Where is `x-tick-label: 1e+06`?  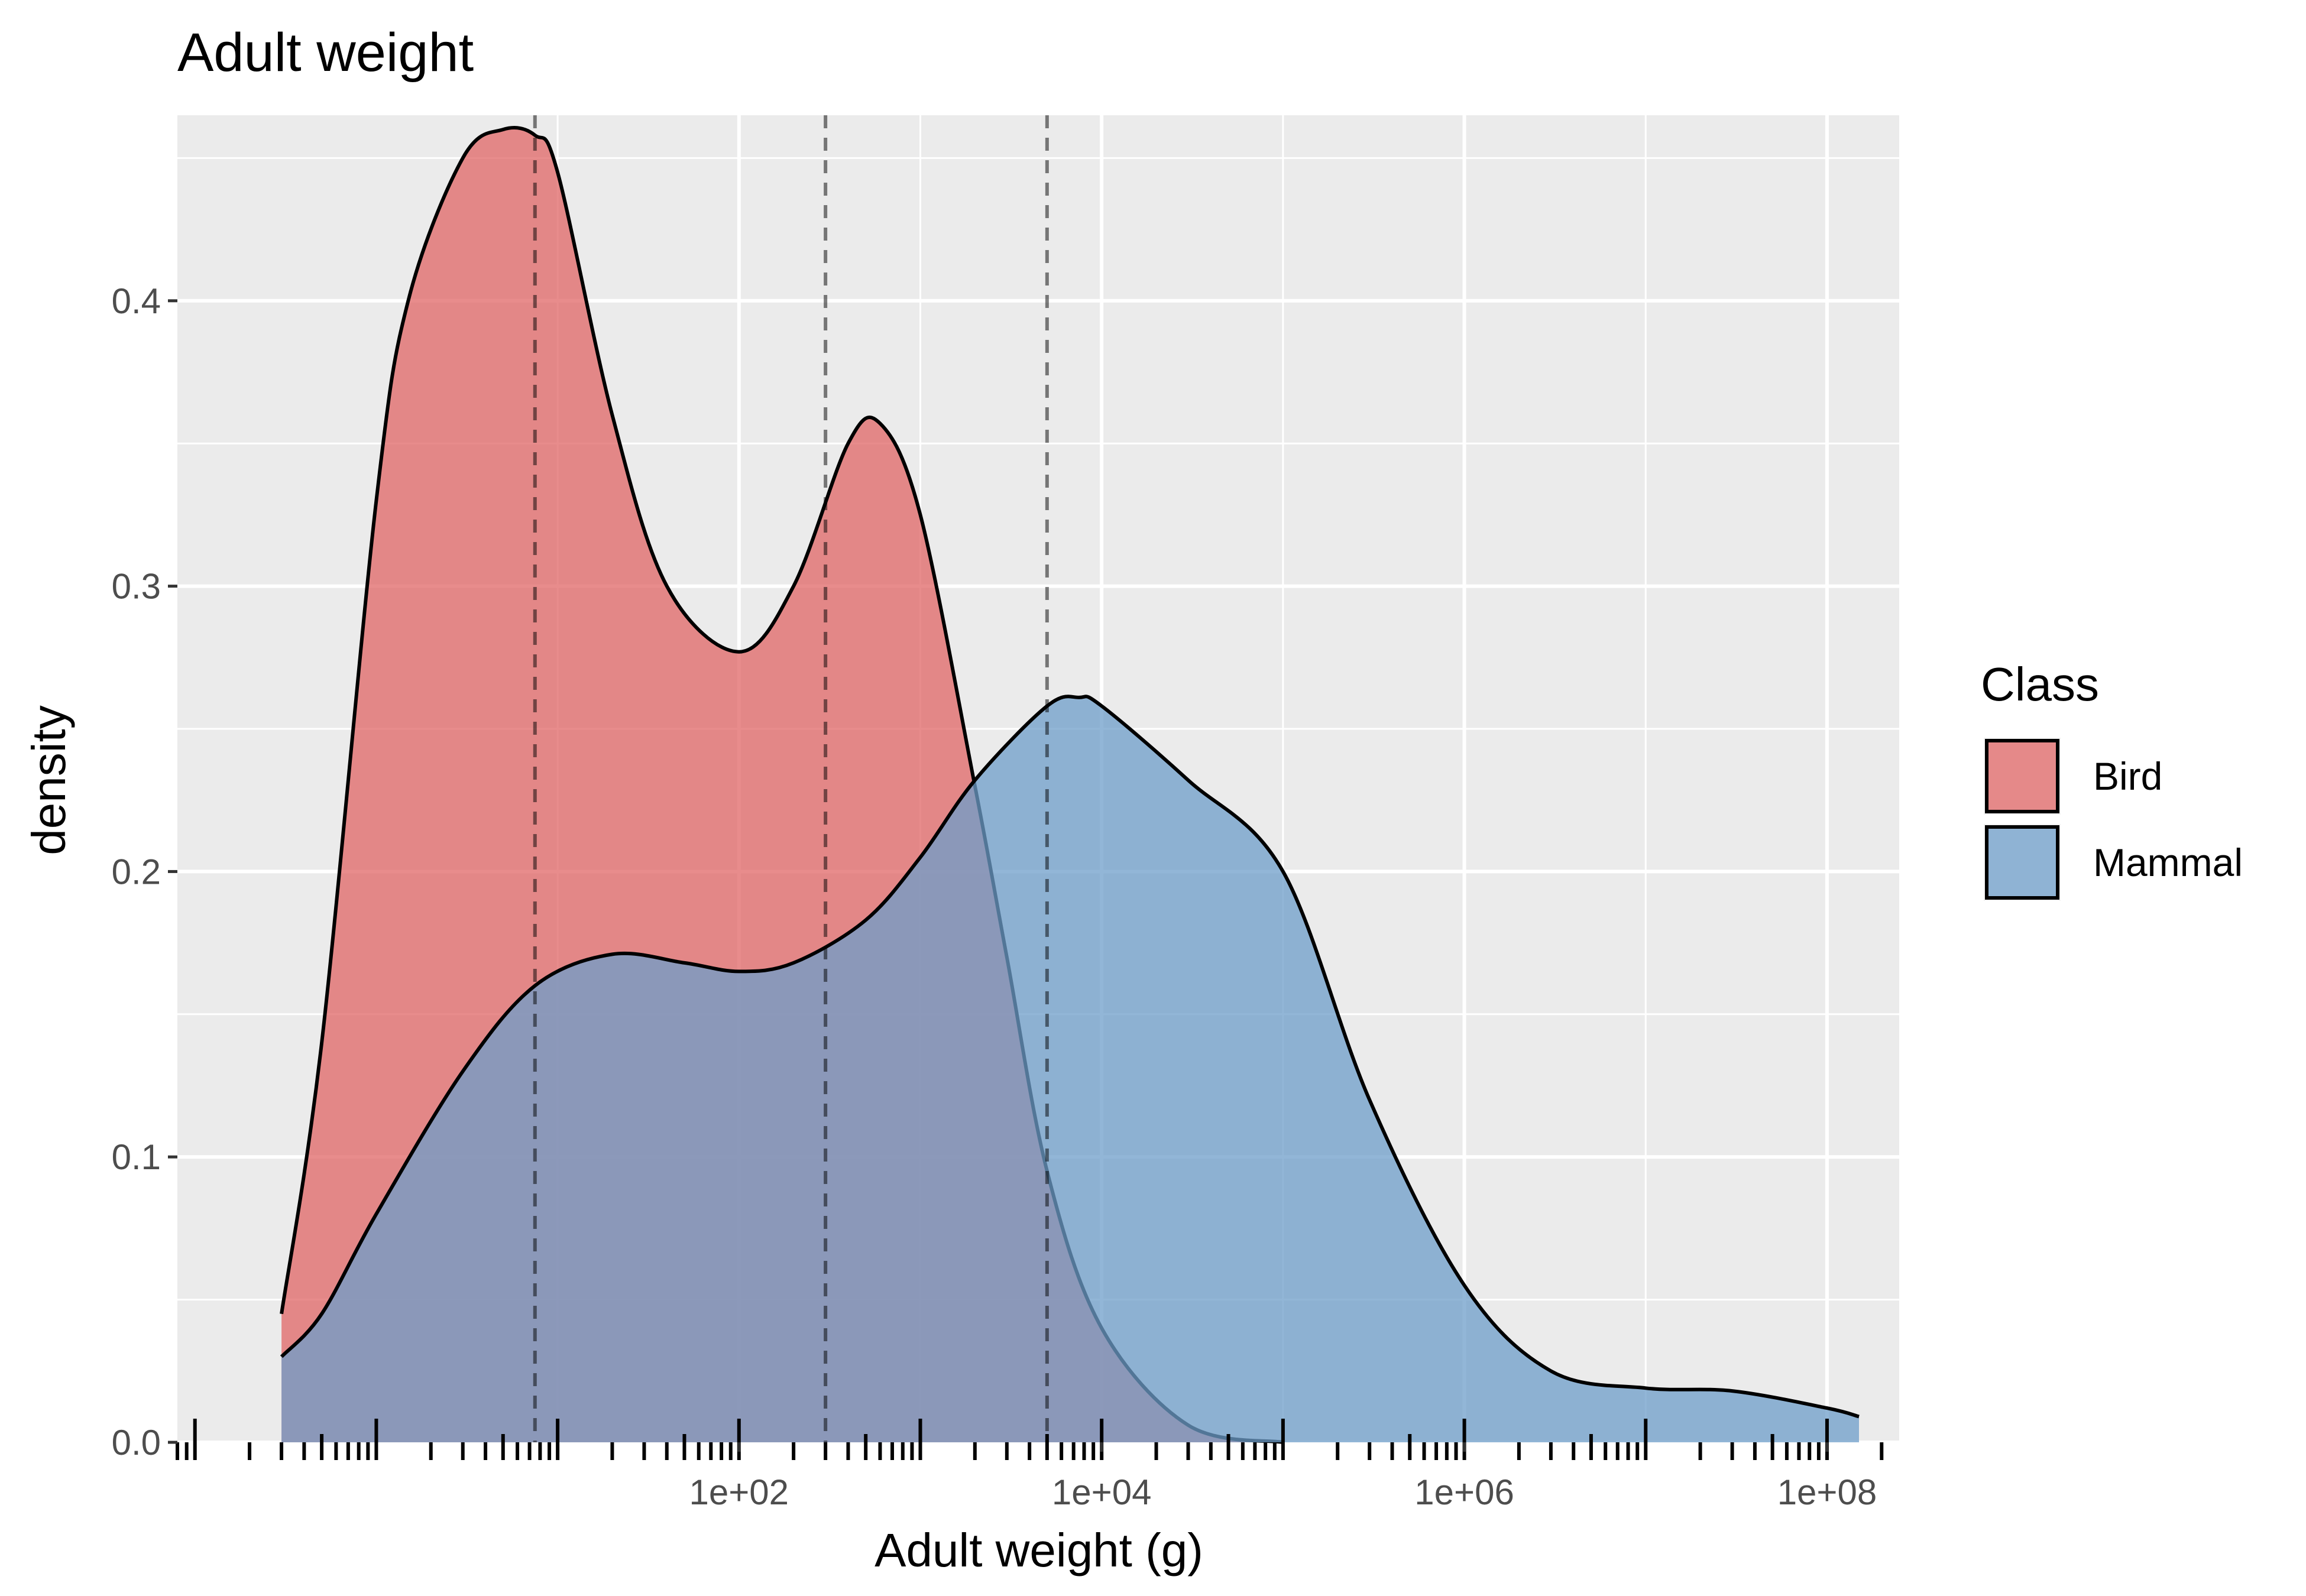 x-tick-label: 1e+06 is located at coordinates (1464, 1492).